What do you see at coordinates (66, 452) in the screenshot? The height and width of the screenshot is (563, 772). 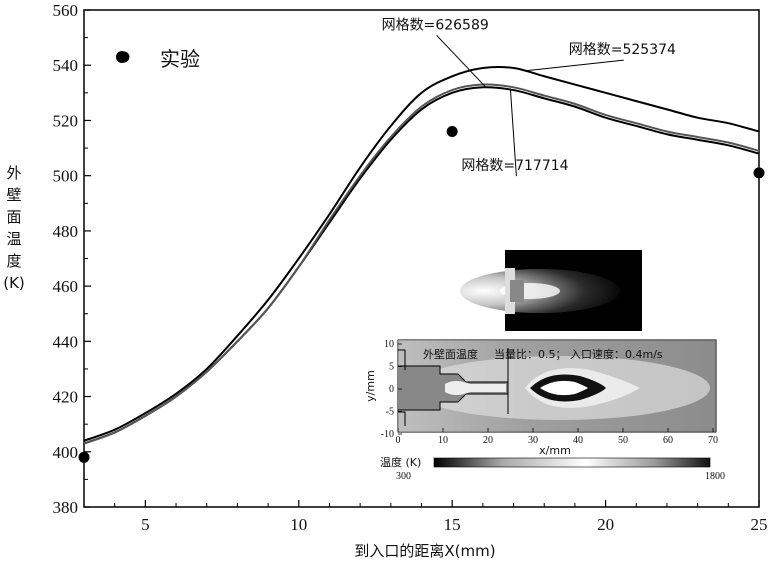 I see `y-tick-label: 400` at bounding box center [66, 452].